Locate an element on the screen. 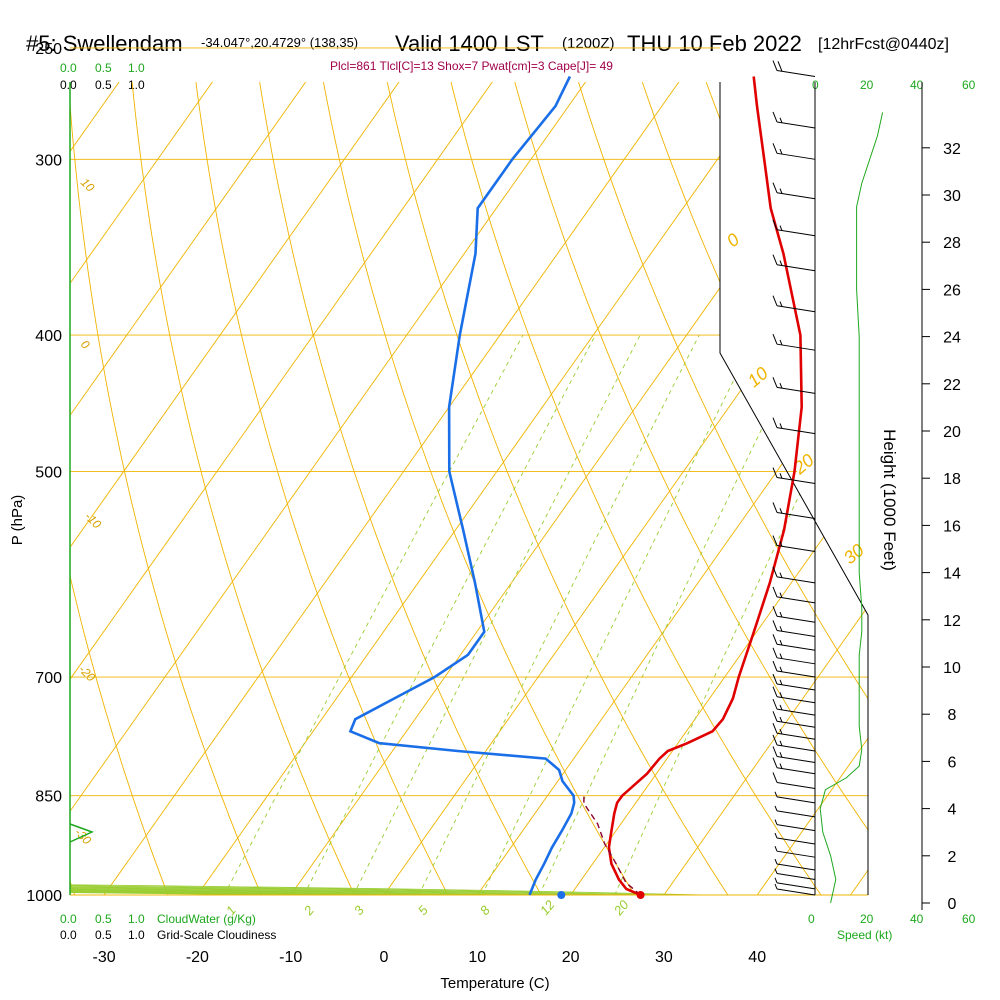  height-tick-label: 10 is located at coordinates (952, 668).